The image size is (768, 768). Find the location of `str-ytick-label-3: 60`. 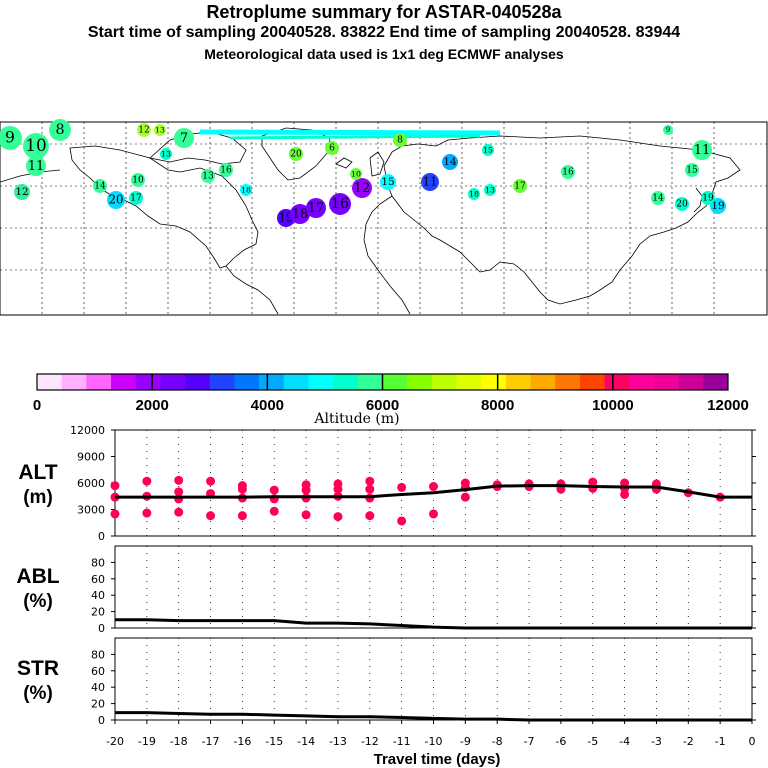

str-ytick-label-3: 60 is located at coordinates (98, 671).